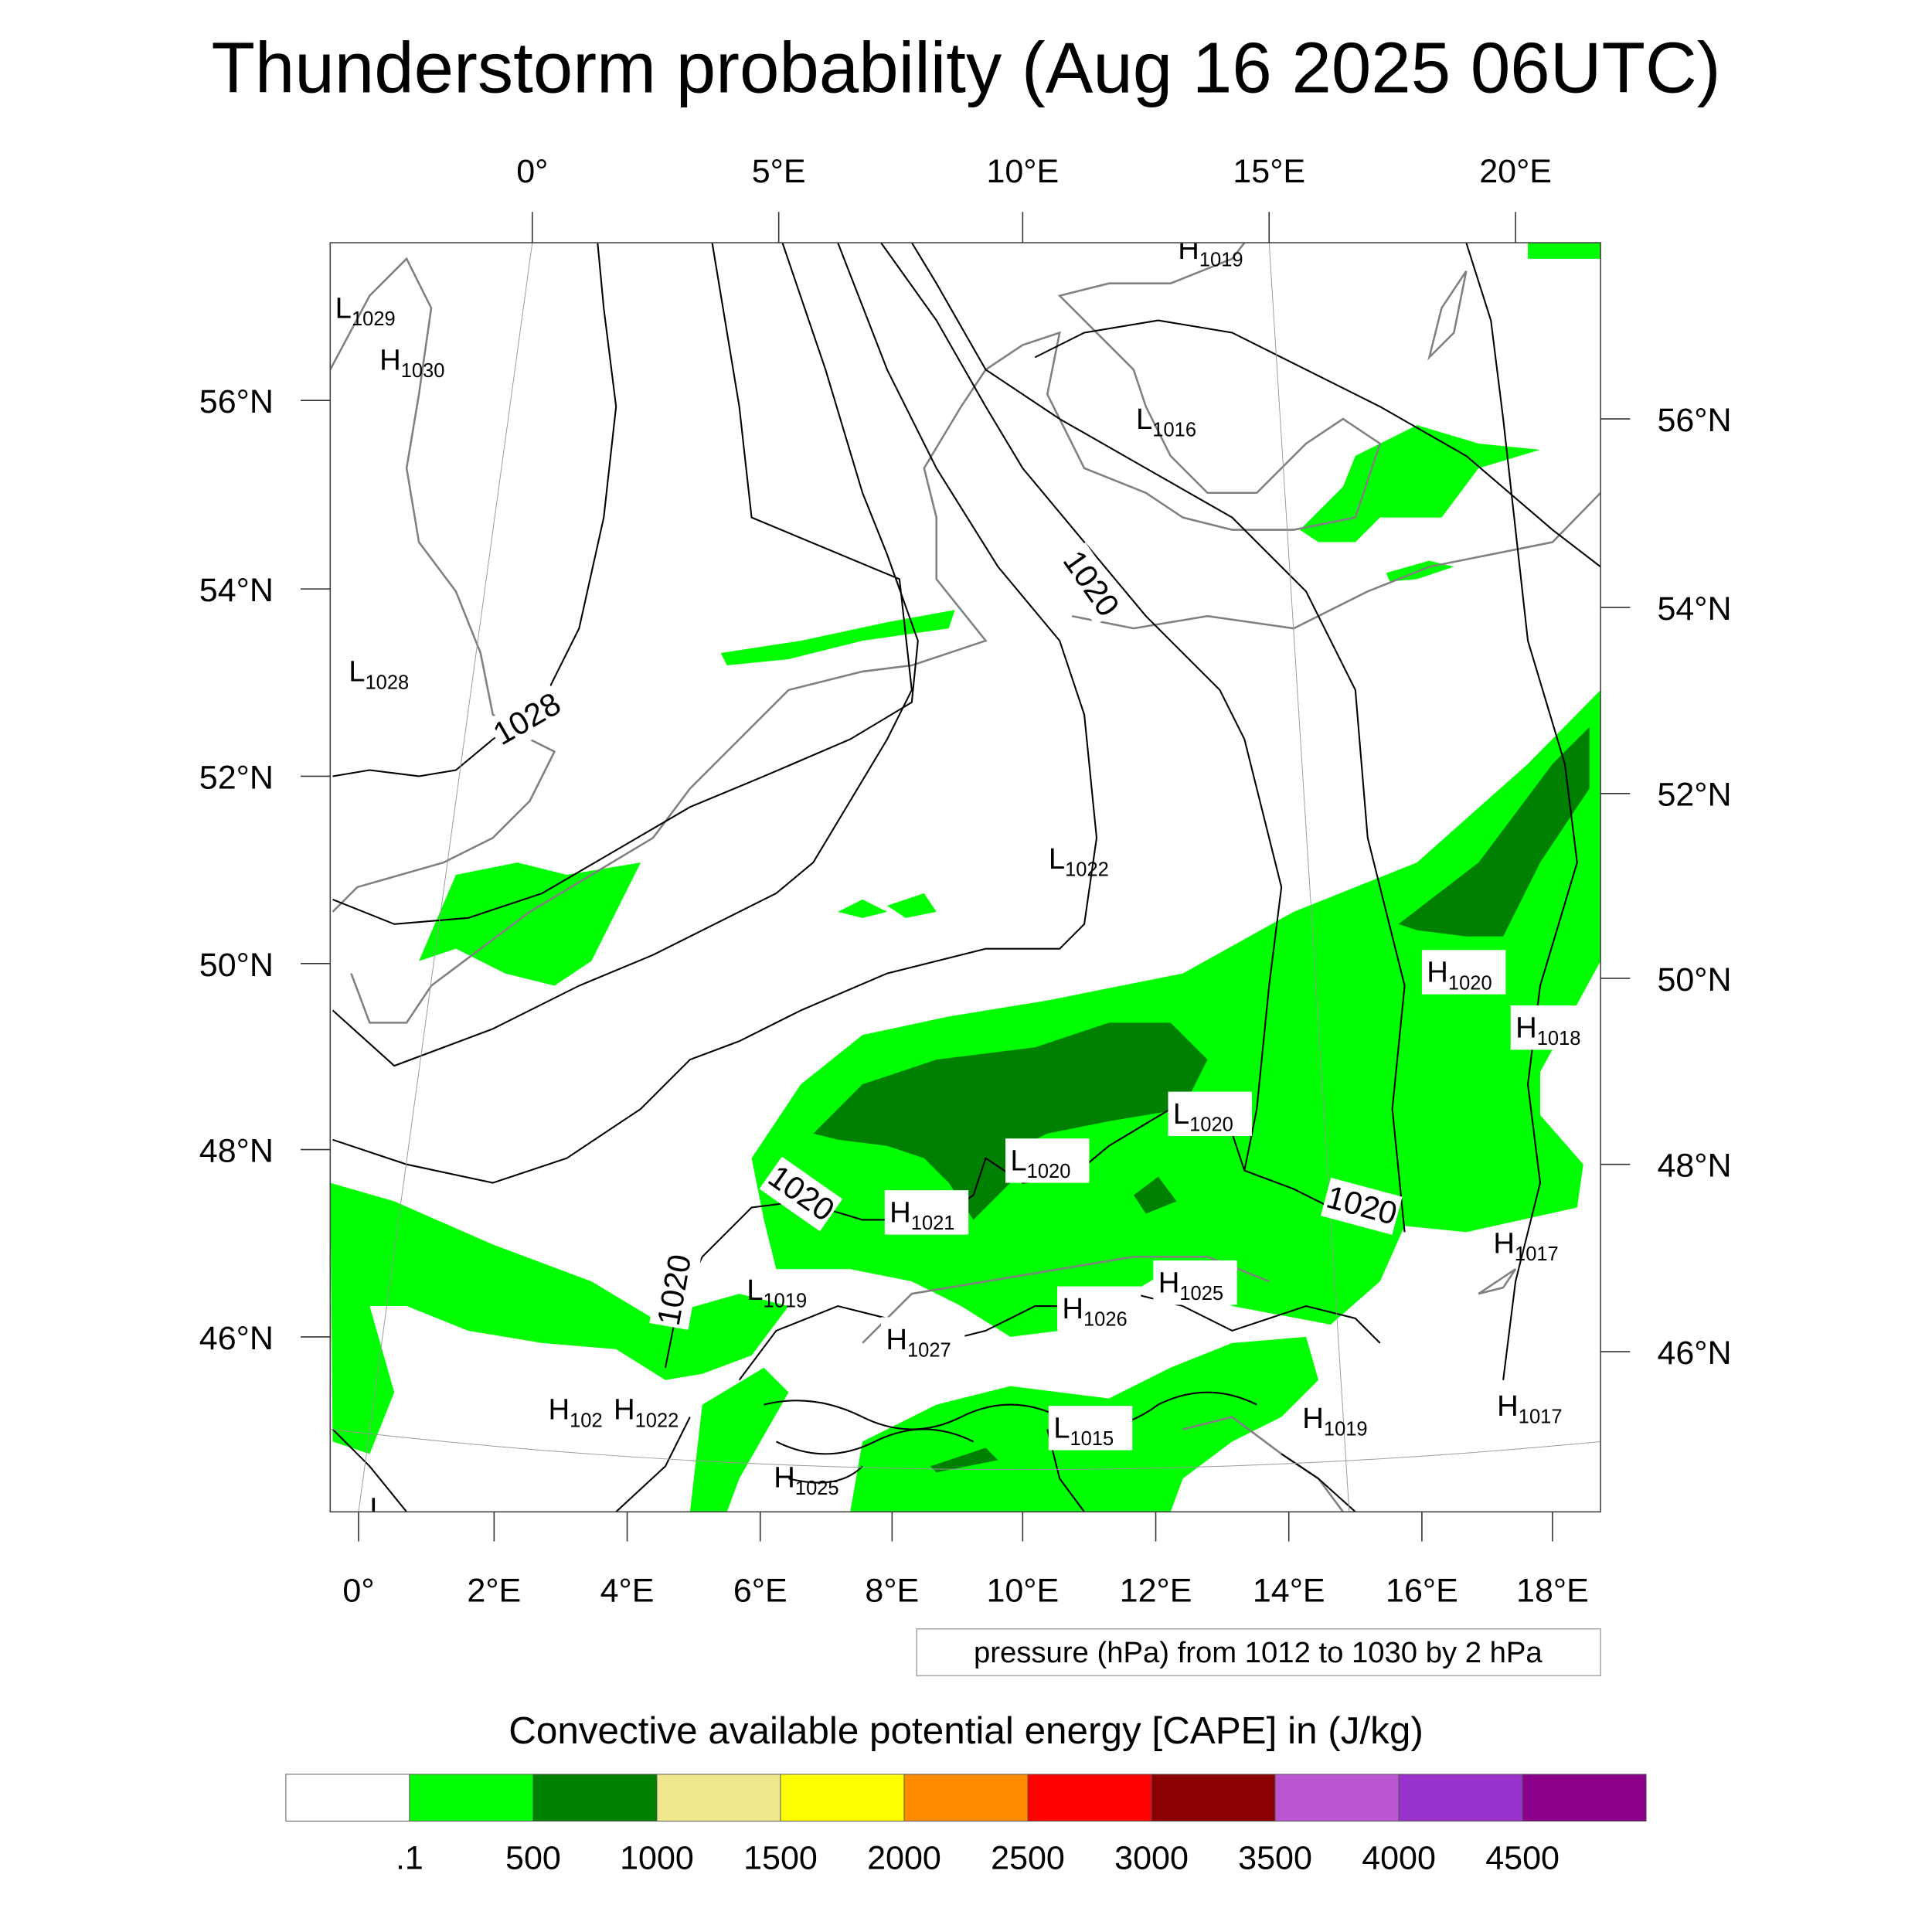 The image size is (1932, 1932). What do you see at coordinates (237, 401) in the screenshot?
I see `left-axis-label: 56°N` at bounding box center [237, 401].